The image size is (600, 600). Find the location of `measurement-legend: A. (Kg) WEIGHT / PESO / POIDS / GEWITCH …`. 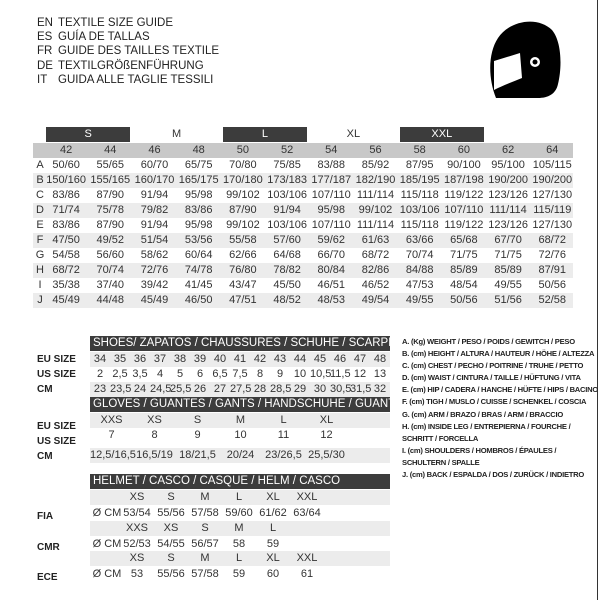

measurement-legend: A. (Kg) WEIGHT / PESO / POIDS / GEWITCH … is located at coordinates (500, 408).